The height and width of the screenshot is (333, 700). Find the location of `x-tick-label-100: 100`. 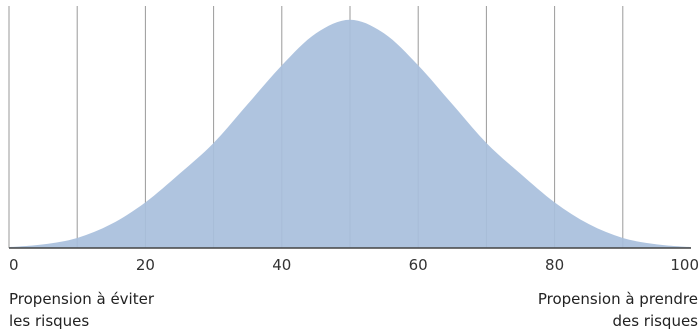

x-tick-label-100: 100 is located at coordinates (684, 265).